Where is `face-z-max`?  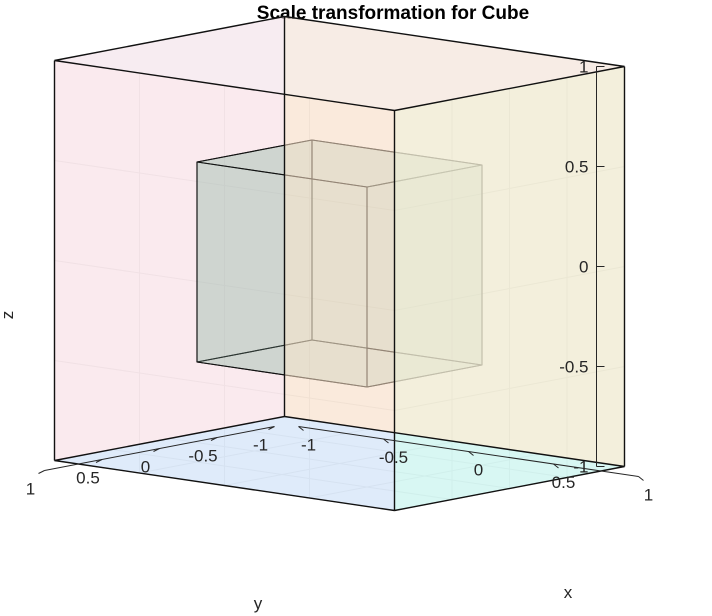
face-z-max is located at coordinates (339, 63).